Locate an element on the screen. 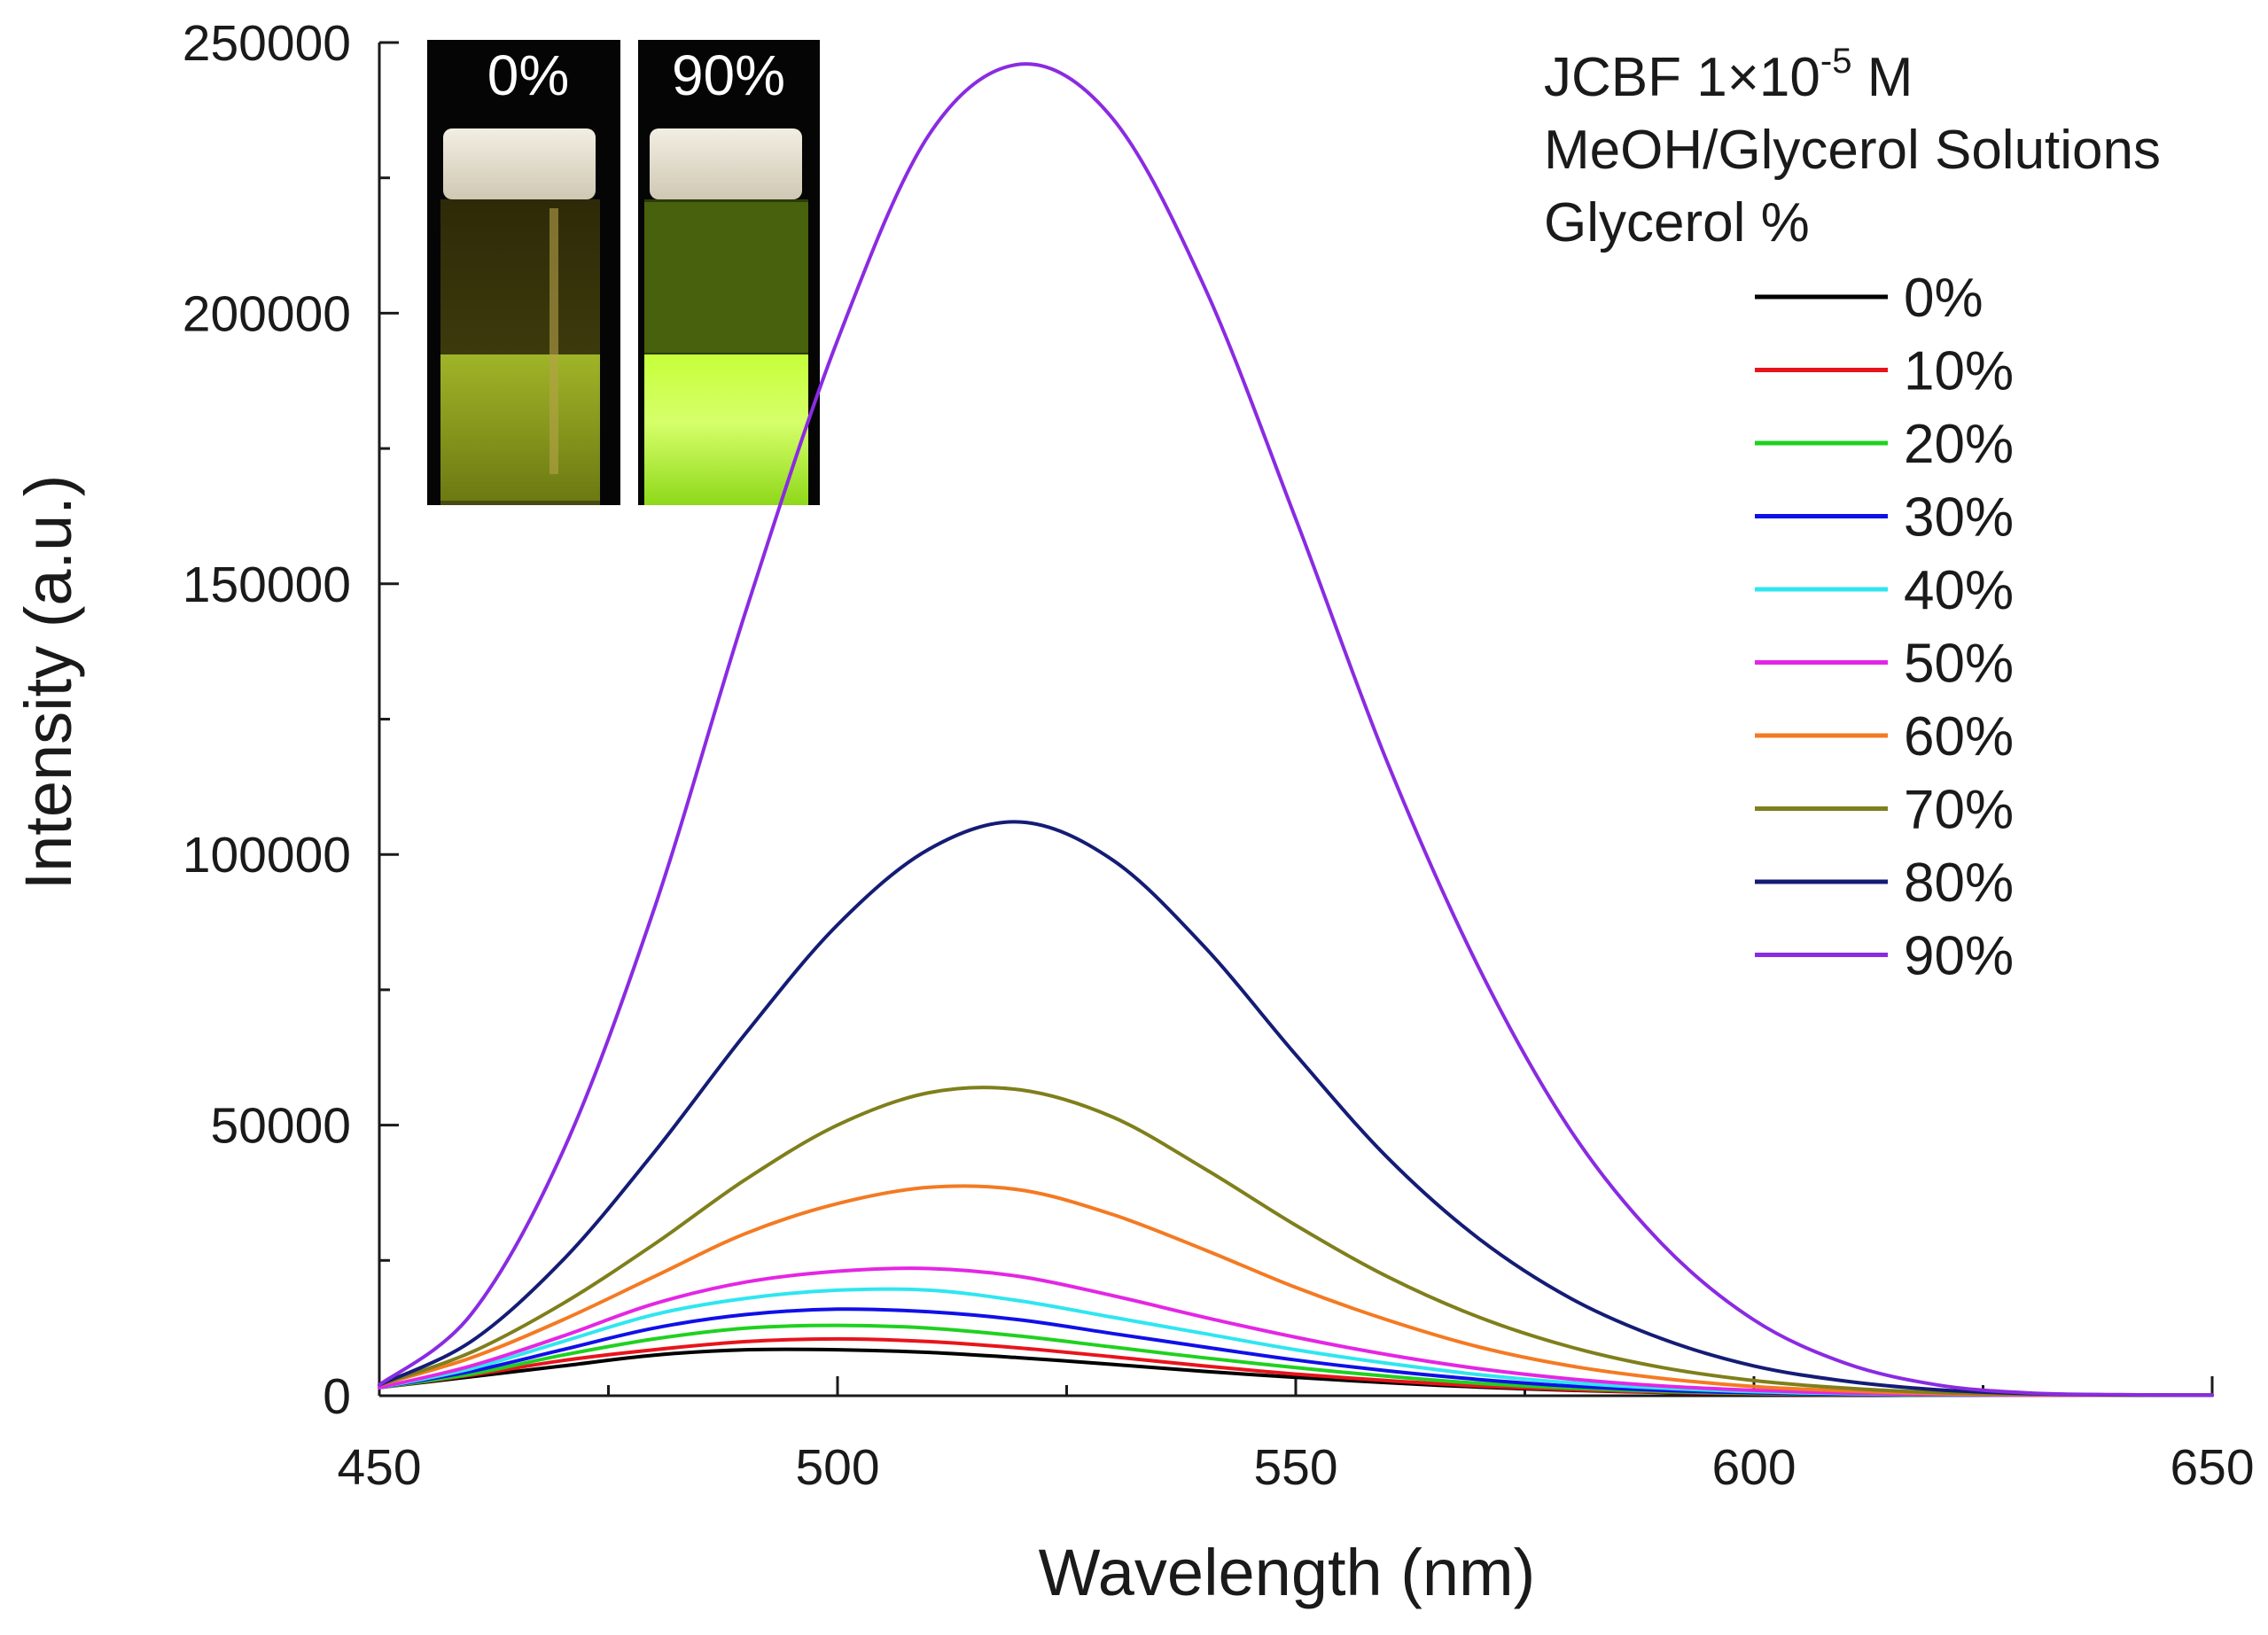  legend-label-40pct: 40% is located at coordinates (1959, 590).